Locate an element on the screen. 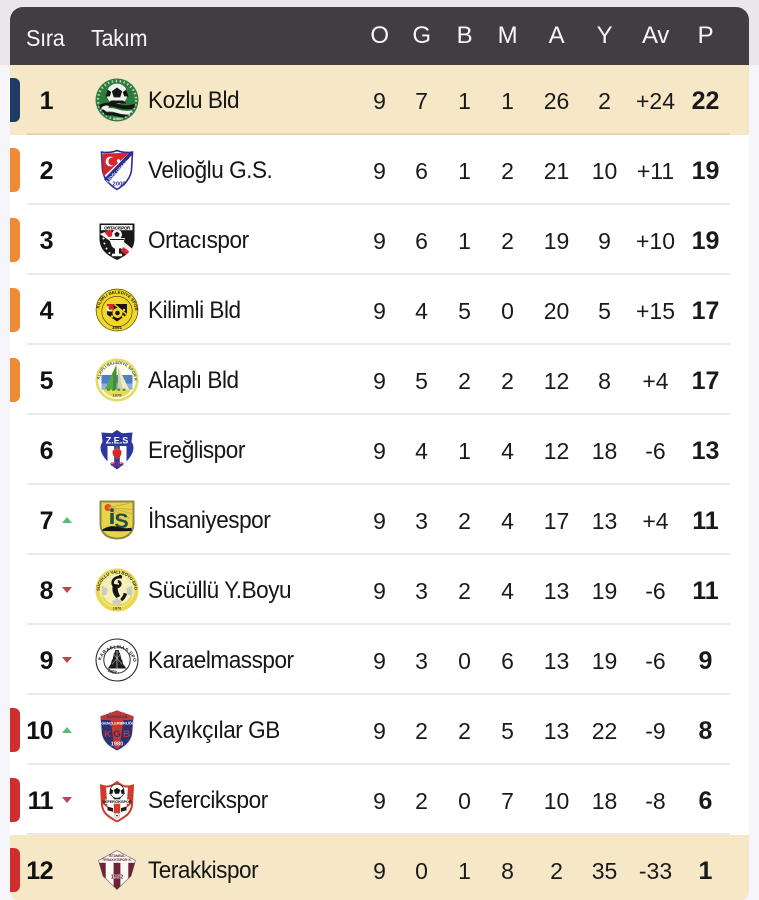  svg-text: S is located at coordinates (121, 521).